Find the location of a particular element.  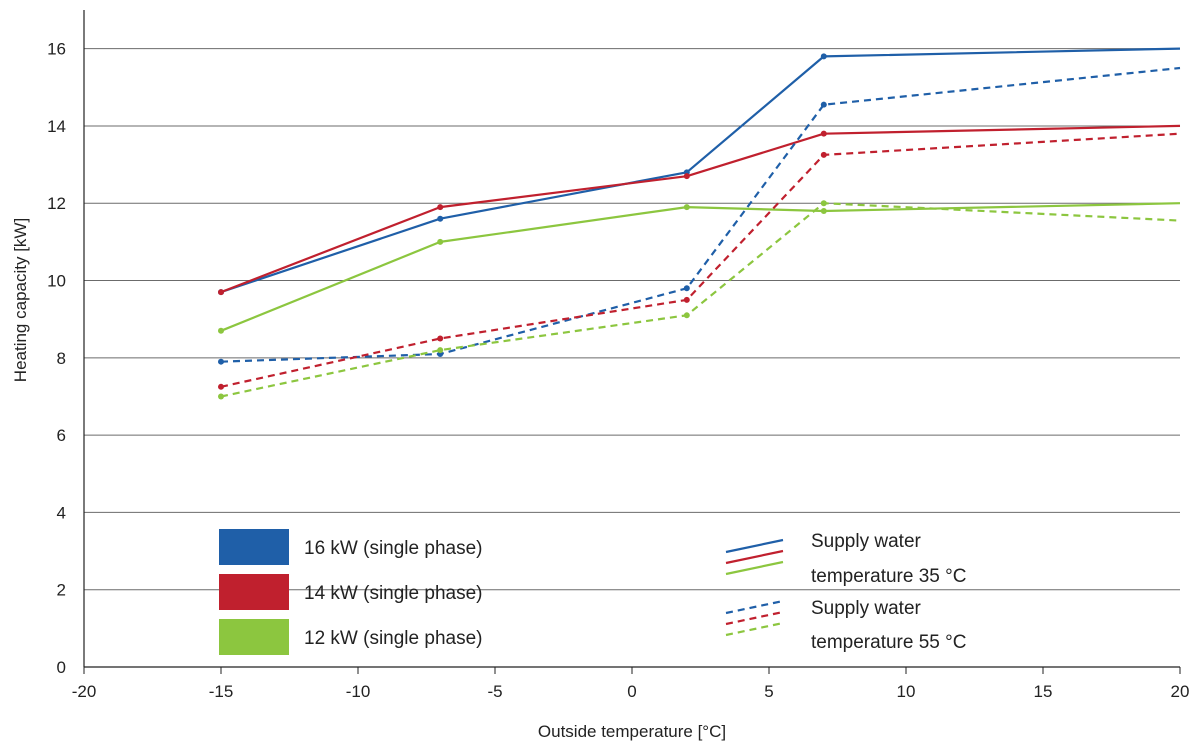

x-tick-label: 10 is located at coordinates (906, 691).